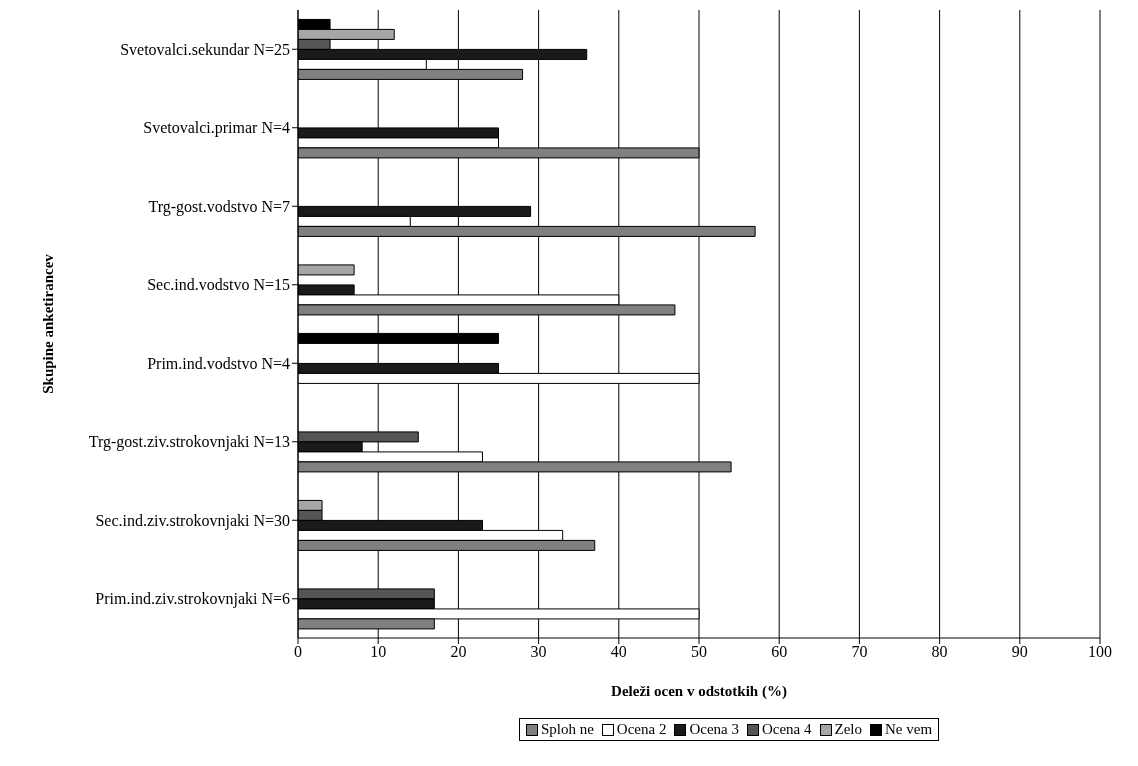  What do you see at coordinates (192, 599) in the screenshot?
I see `y-tick-label: Prim.ind.ziv.strokovnjaki N=6` at bounding box center [192, 599].